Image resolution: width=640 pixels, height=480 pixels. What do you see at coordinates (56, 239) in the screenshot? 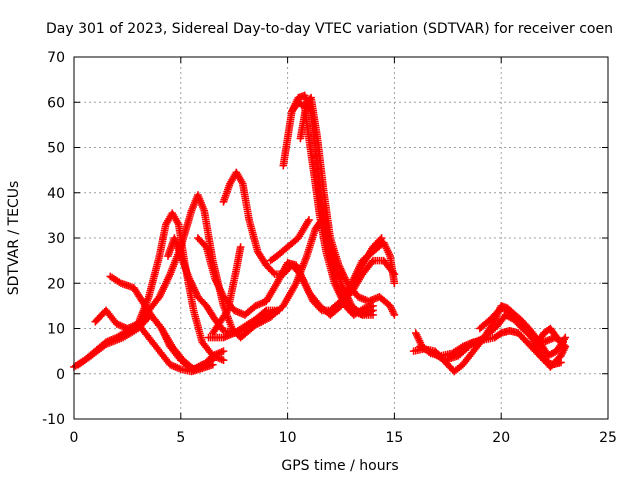
I see `y-tick-label: 30` at bounding box center [56, 239].